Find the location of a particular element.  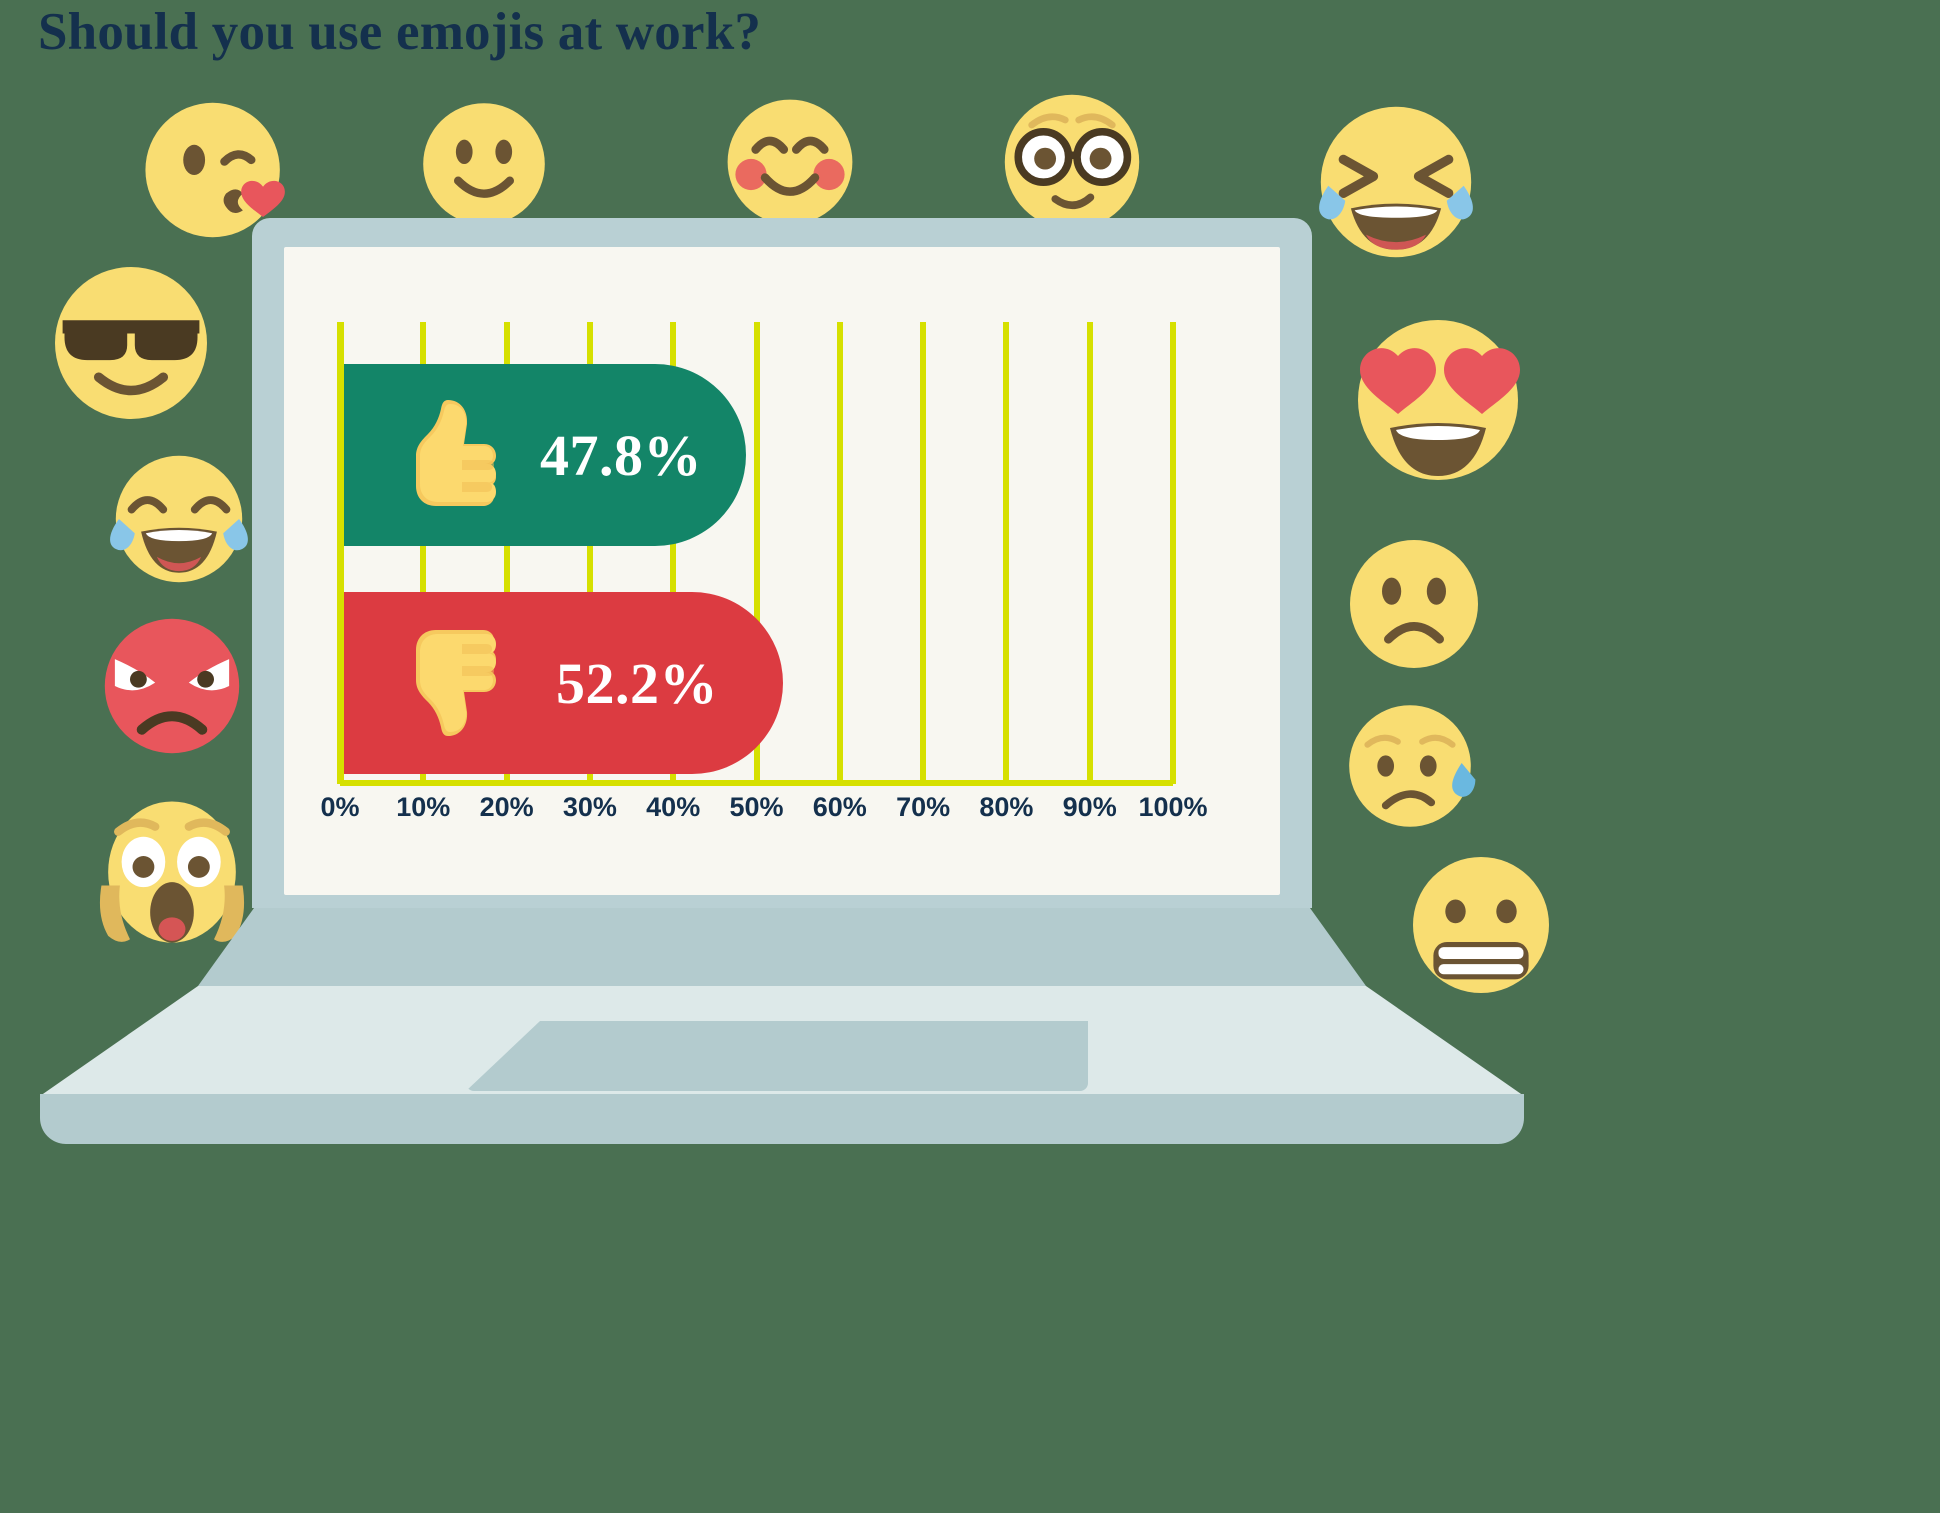

sad-relieved-emoji is located at coordinates (1410, 766).